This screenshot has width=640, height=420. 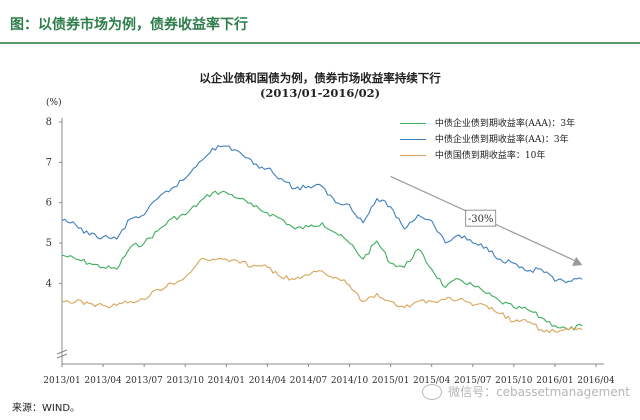 What do you see at coordinates (596, 381) in the screenshot?
I see `x-tick-label-2016-04: 2016/04` at bounding box center [596, 381].